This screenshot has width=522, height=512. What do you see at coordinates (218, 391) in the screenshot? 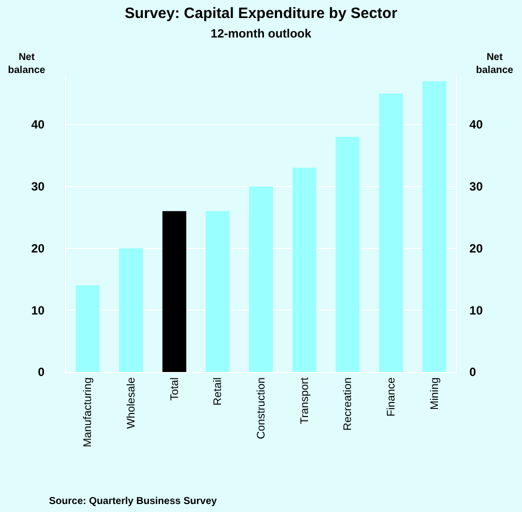
I see `x-tick-label: Retail` at bounding box center [218, 391].